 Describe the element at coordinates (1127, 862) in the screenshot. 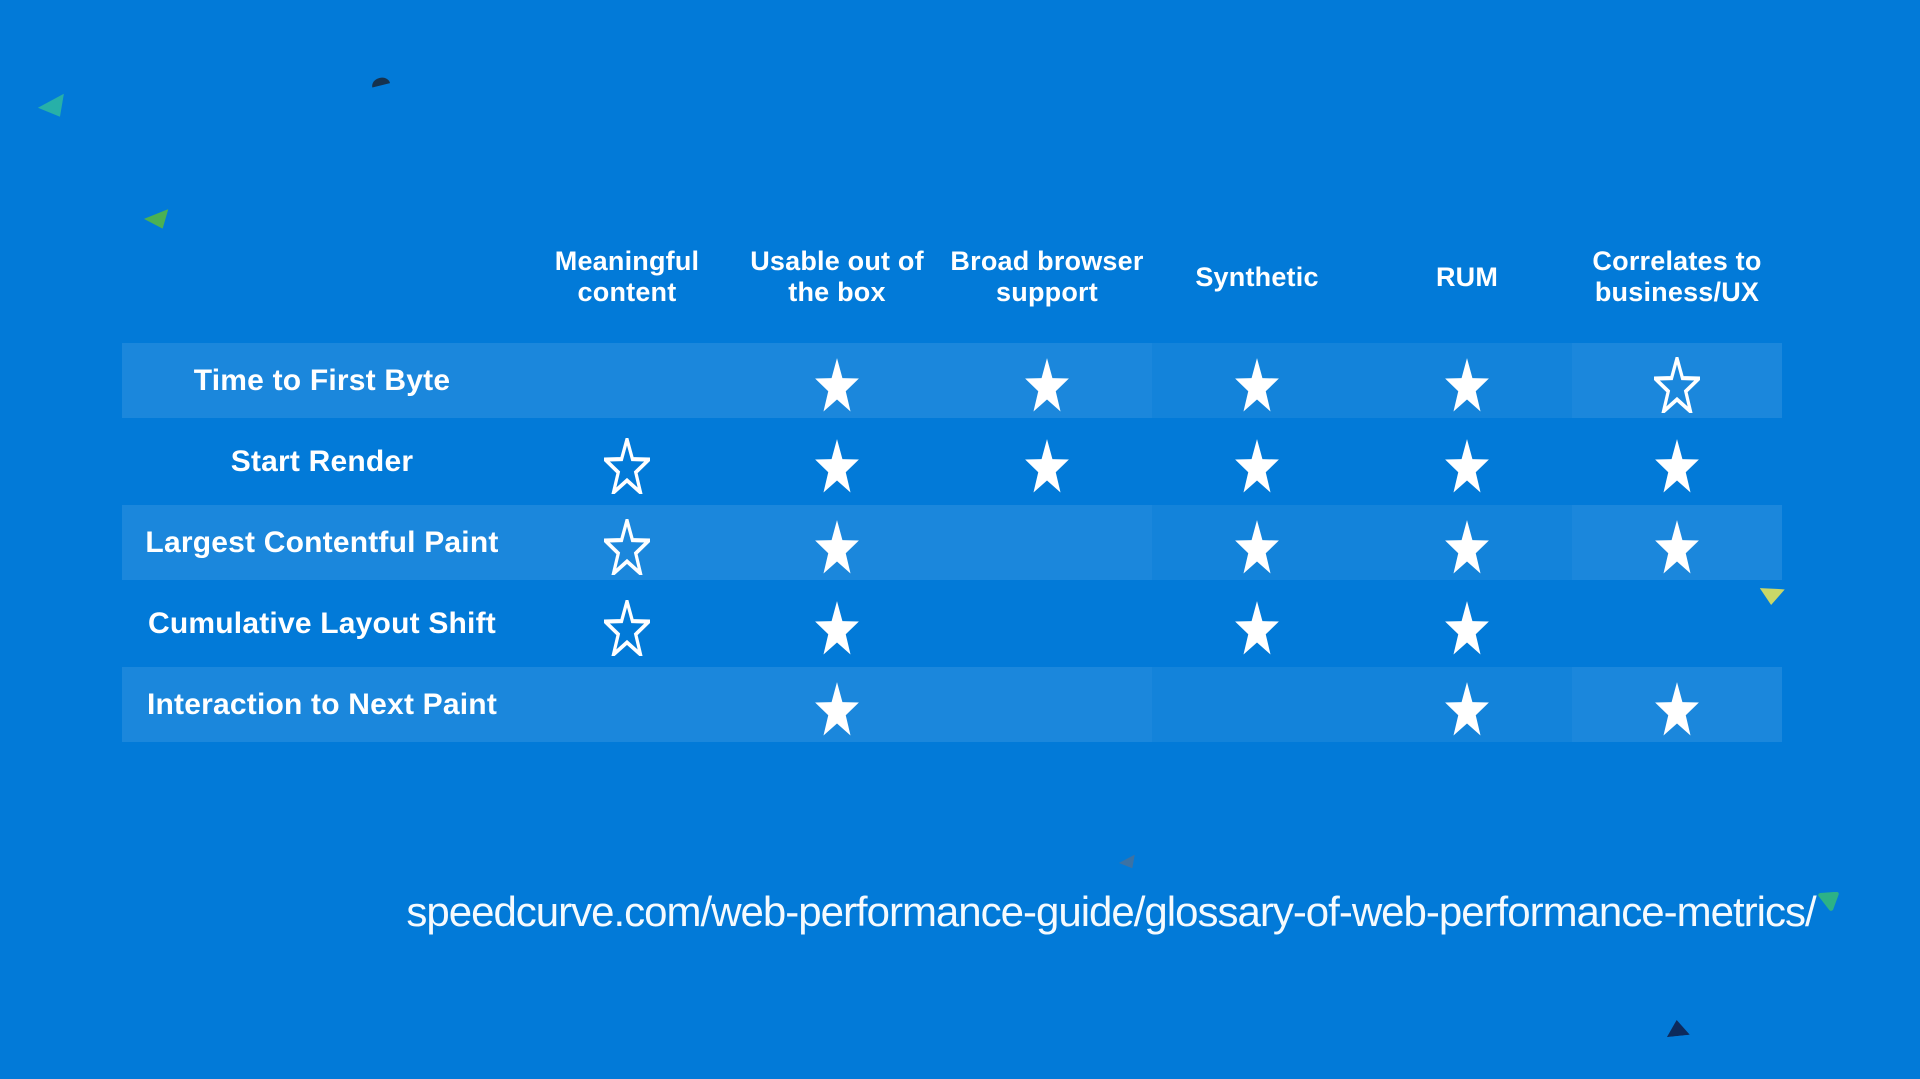

I see `confetti-gray-triangle-bottom` at that location.